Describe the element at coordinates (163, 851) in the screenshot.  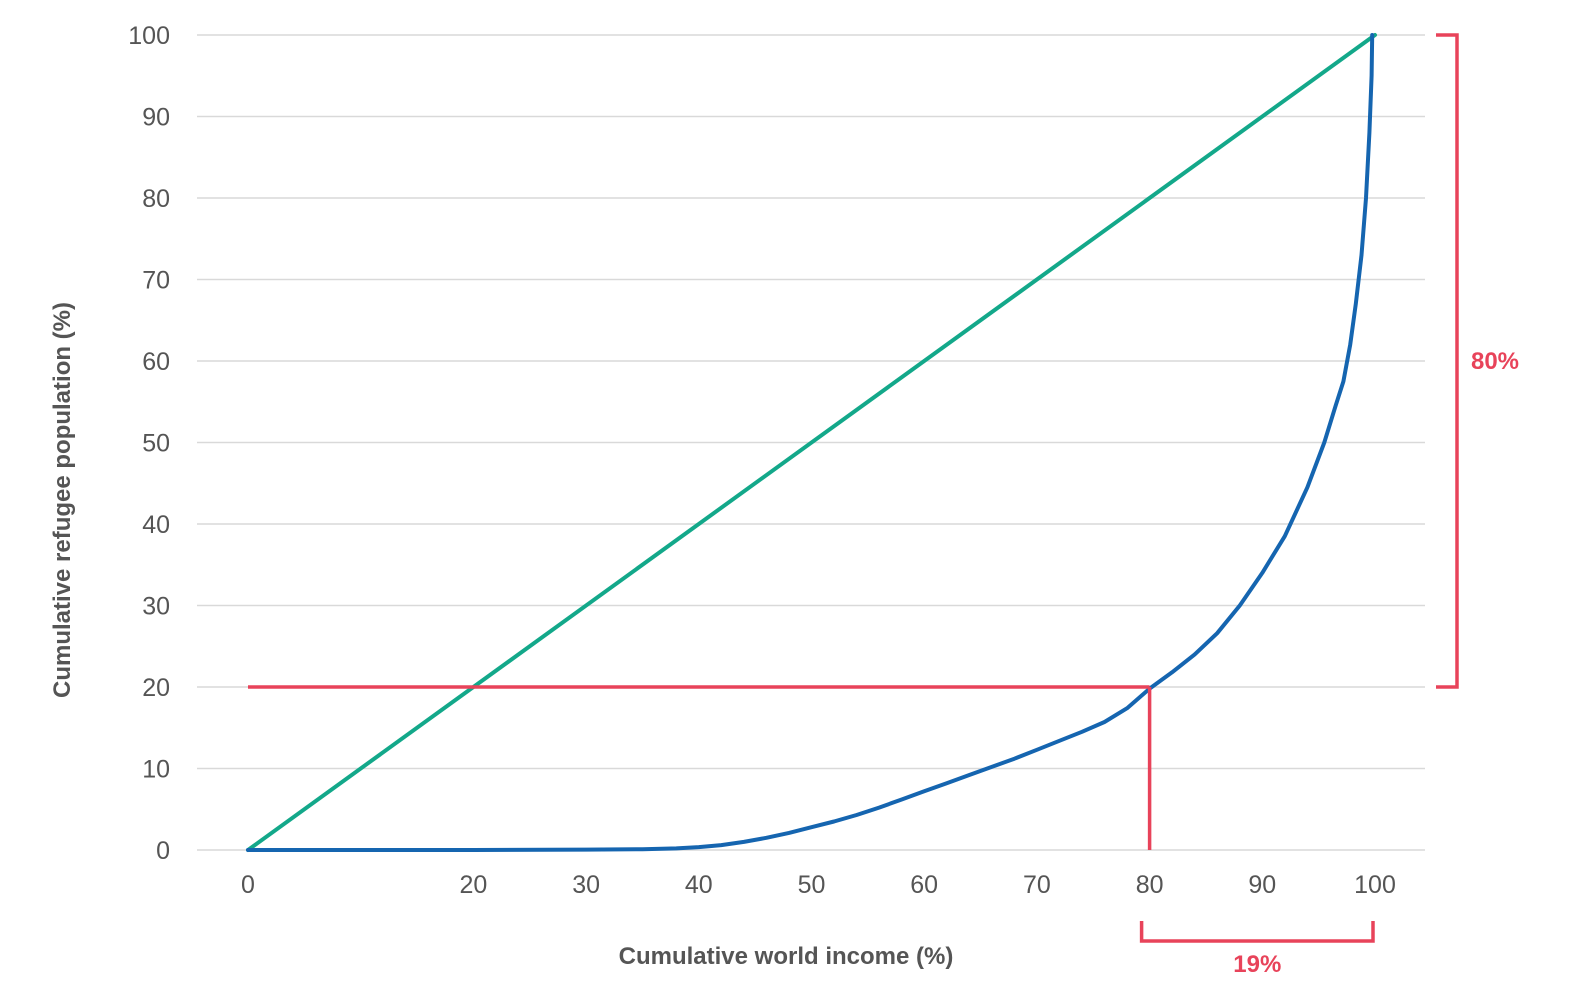
I see `y-tick-label: 0` at that location.